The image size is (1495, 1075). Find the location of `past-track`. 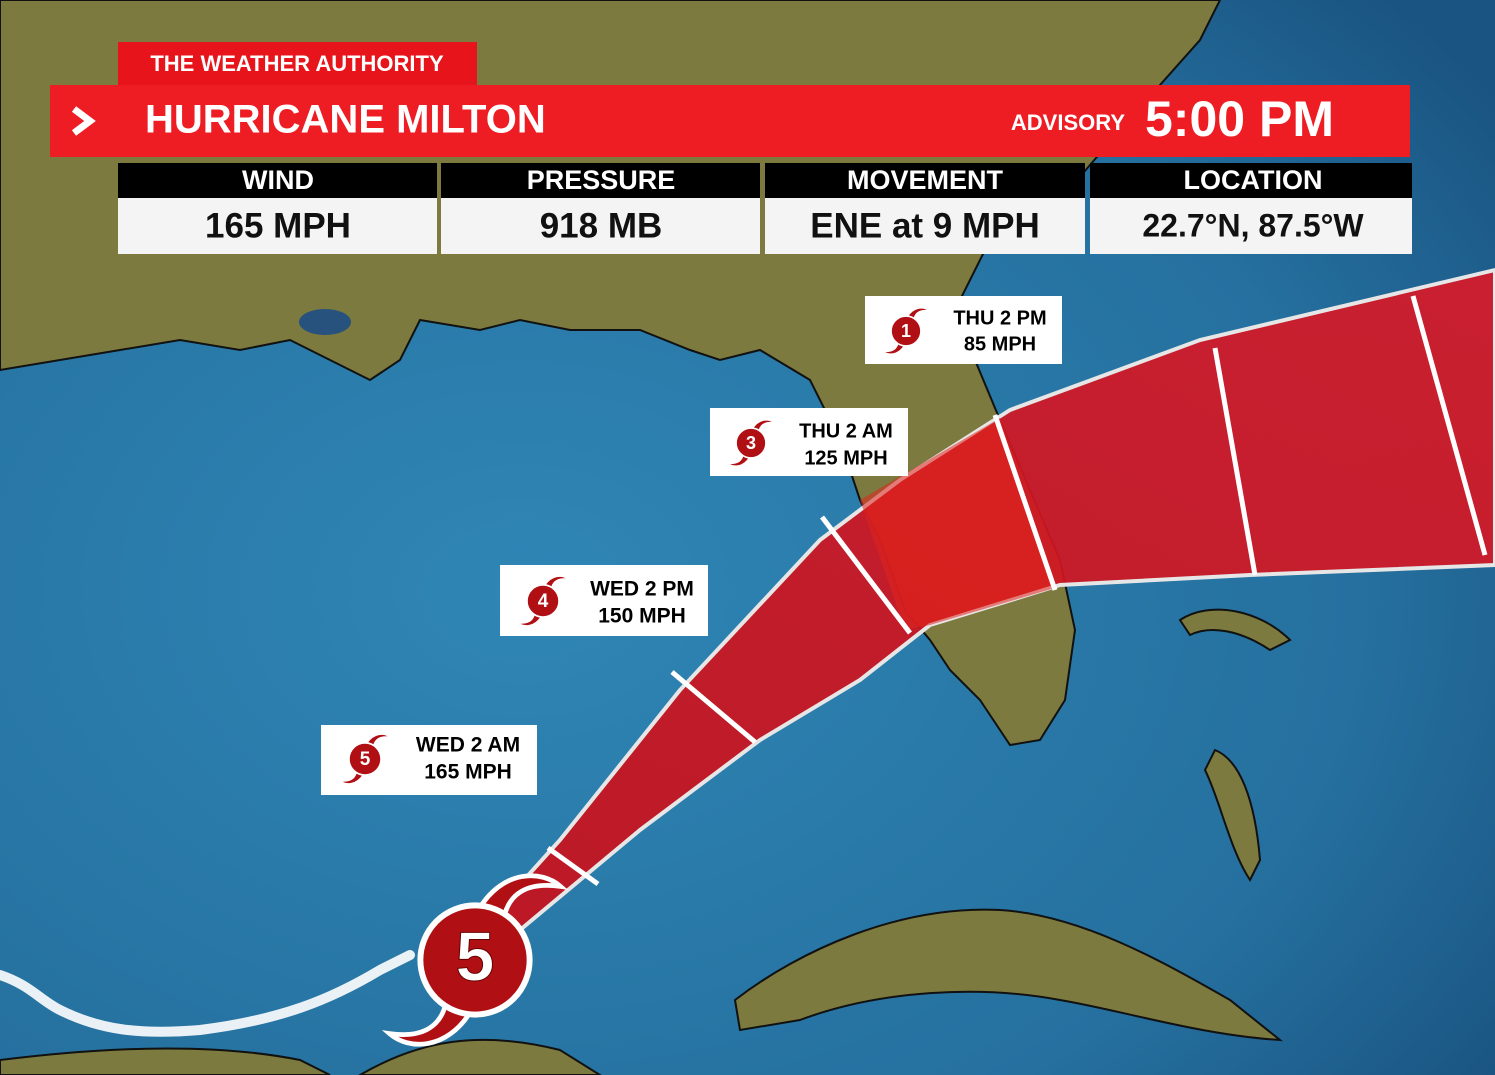

past-track is located at coordinates (207, 993).